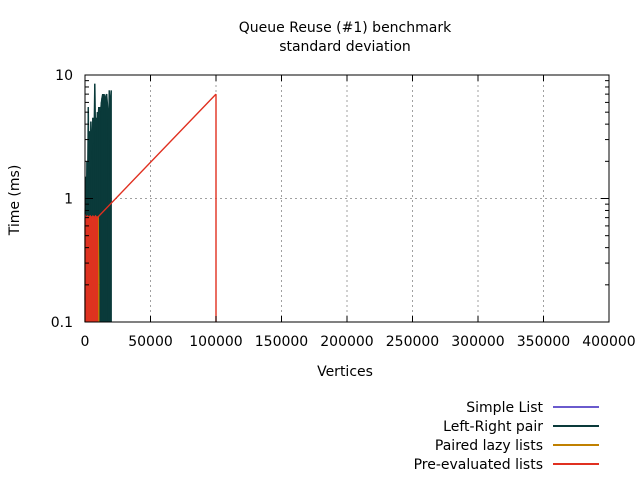 The height and width of the screenshot is (480, 640). I want to click on chart-title: Queue Reuse (#1) benchmark, so click(345, 28).